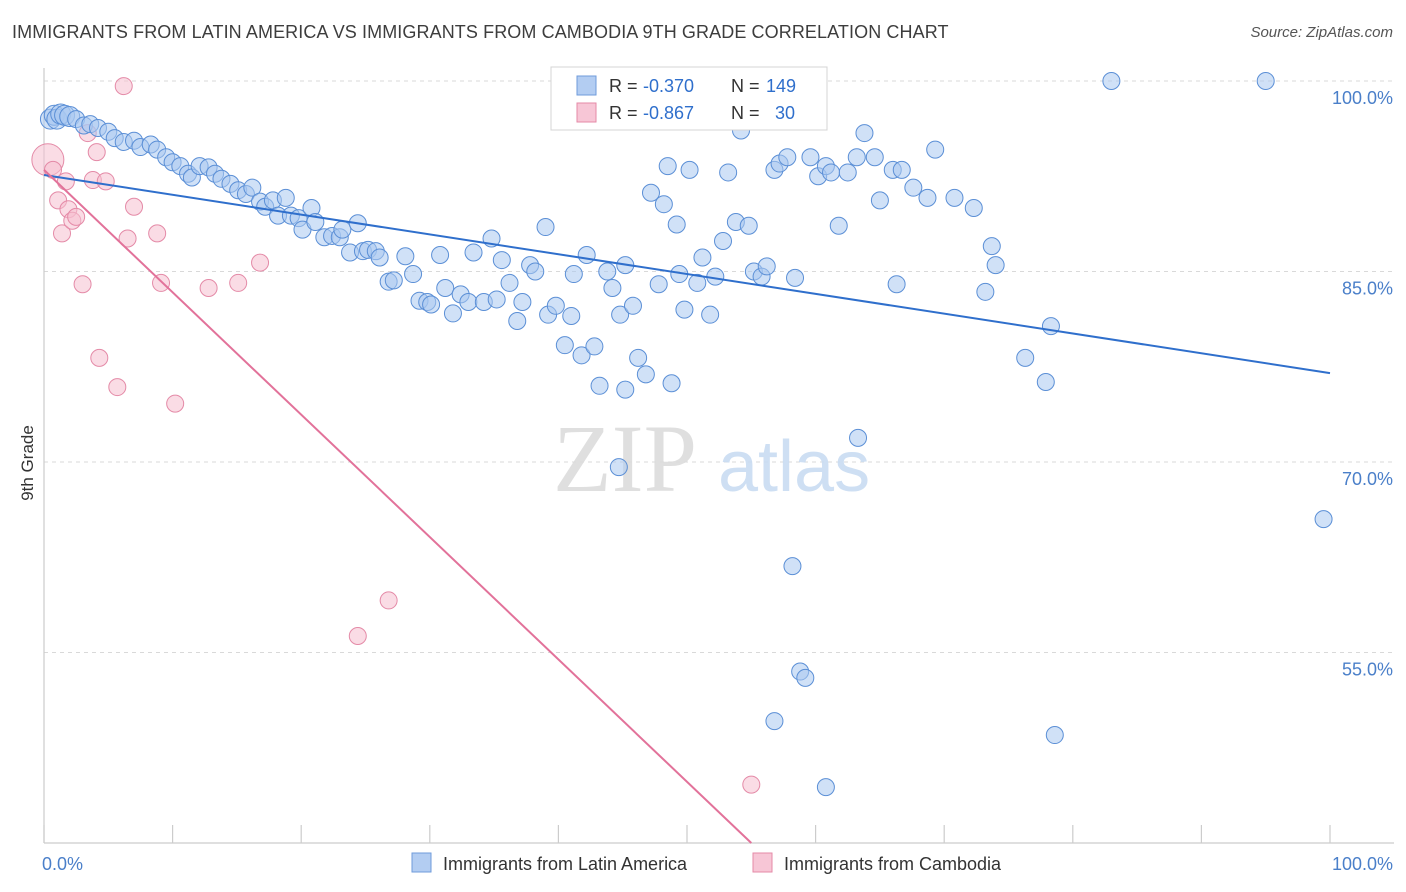 This screenshot has width=1406, height=892. I want to click on stats-legend-r-value-blue: -0.370, so click(668, 86).